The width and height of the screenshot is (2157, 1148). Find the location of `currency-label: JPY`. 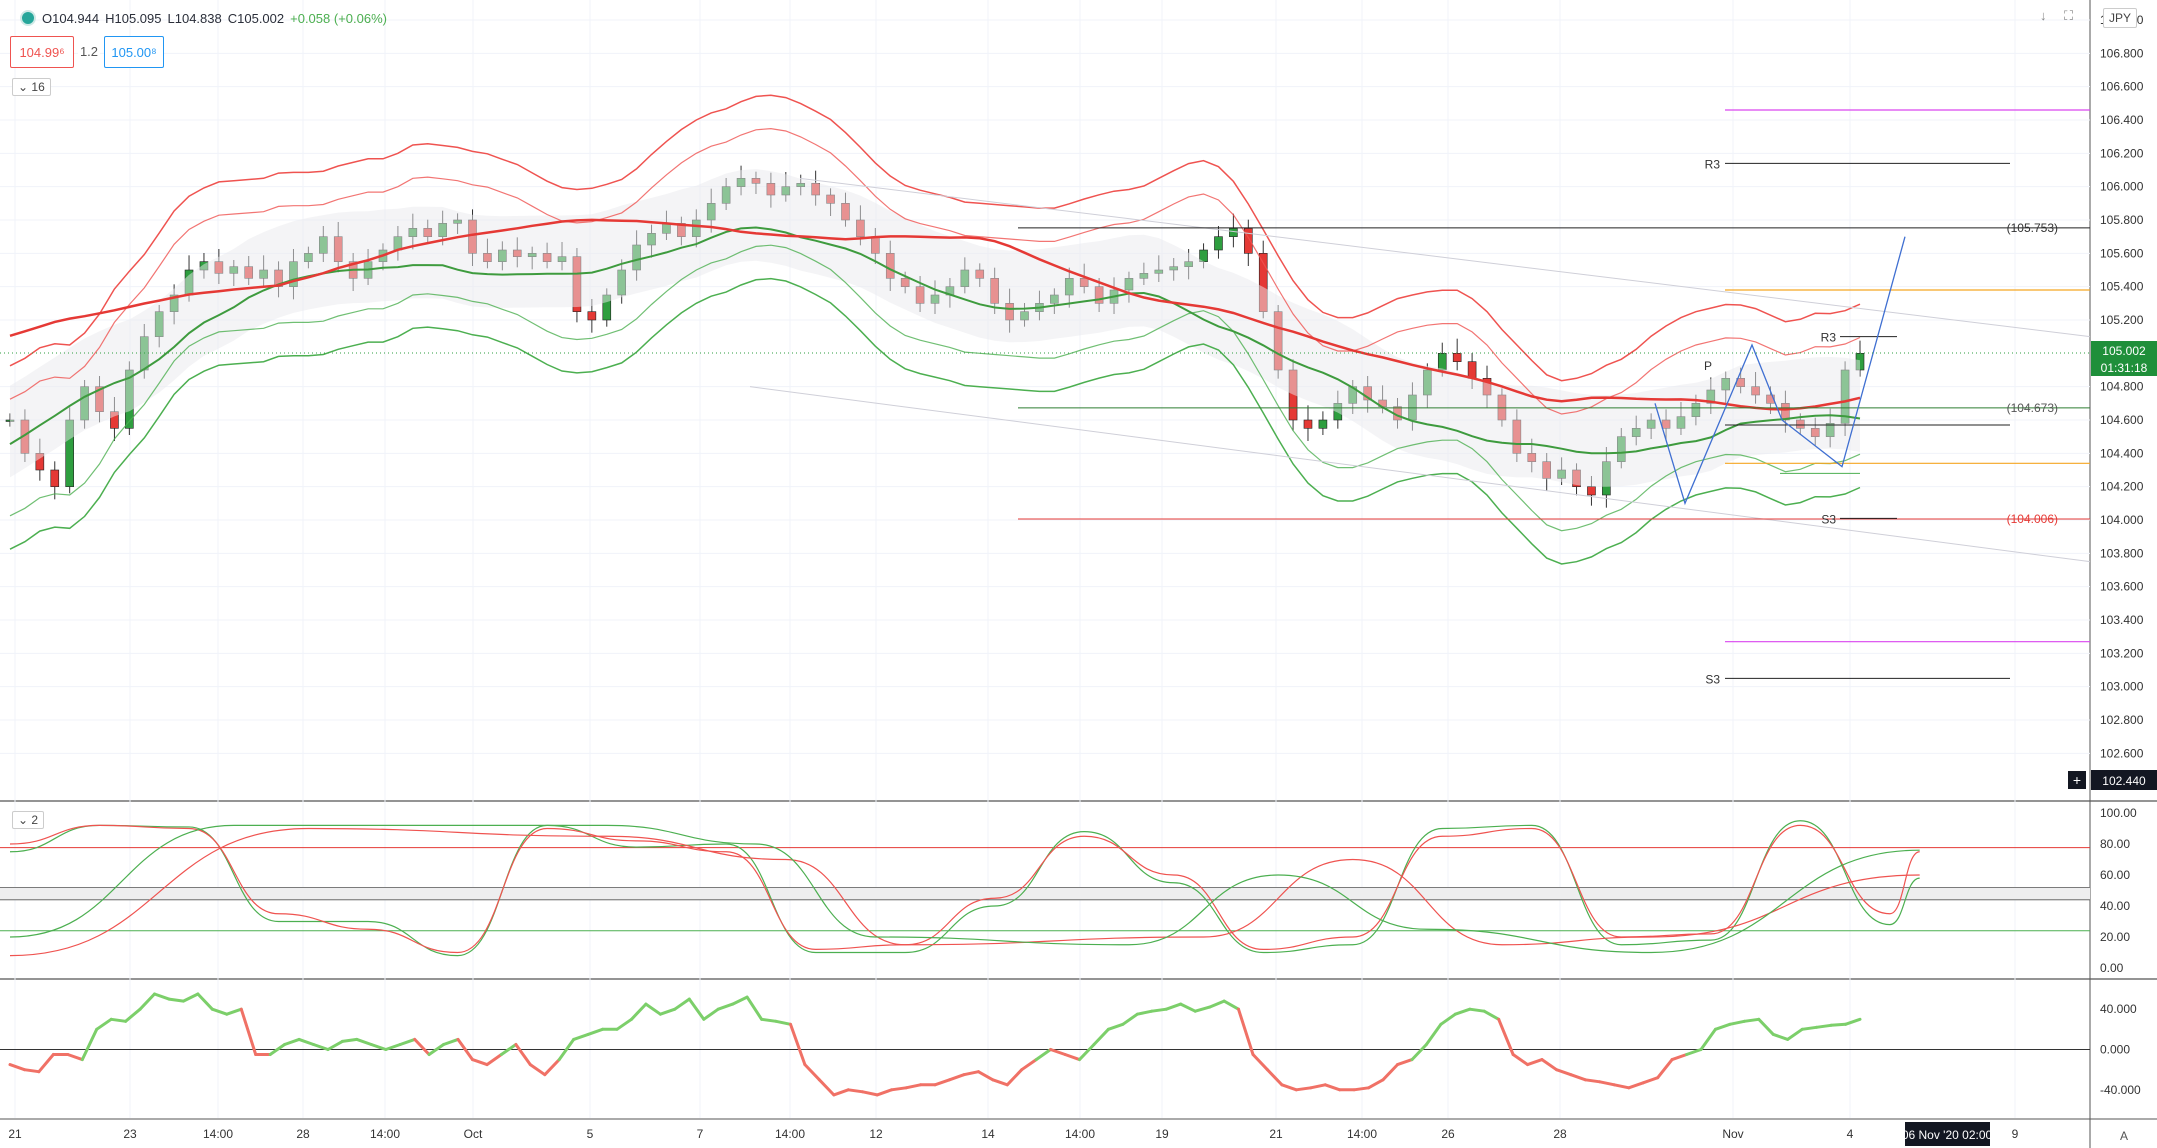

currency-label: JPY is located at coordinates (2119, 18).